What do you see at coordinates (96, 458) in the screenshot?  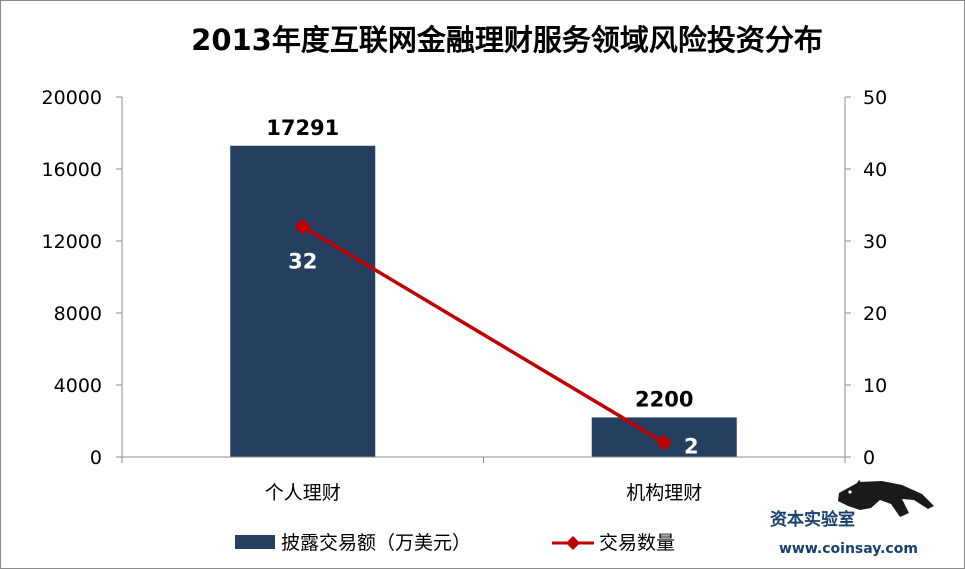 I see `y-left-tick-label: 0` at bounding box center [96, 458].